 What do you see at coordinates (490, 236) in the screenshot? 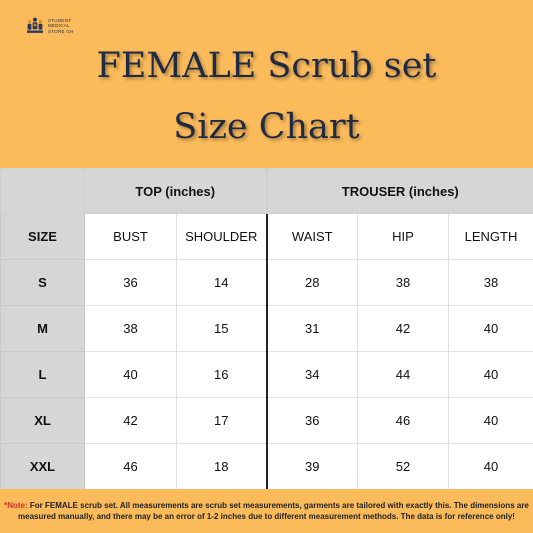
I see `column-header-length: LENGTH` at bounding box center [490, 236].